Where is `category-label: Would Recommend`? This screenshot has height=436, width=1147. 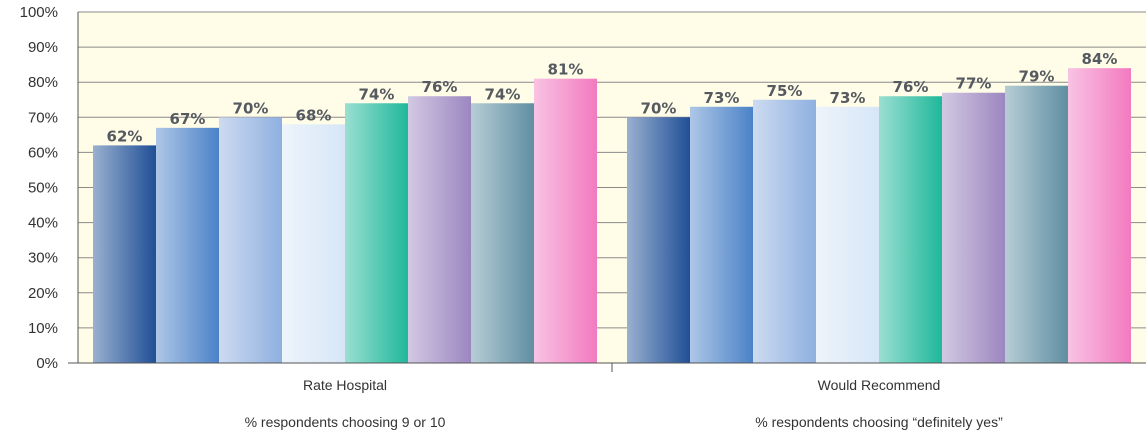
category-label: Would Recommend is located at coordinates (879, 385).